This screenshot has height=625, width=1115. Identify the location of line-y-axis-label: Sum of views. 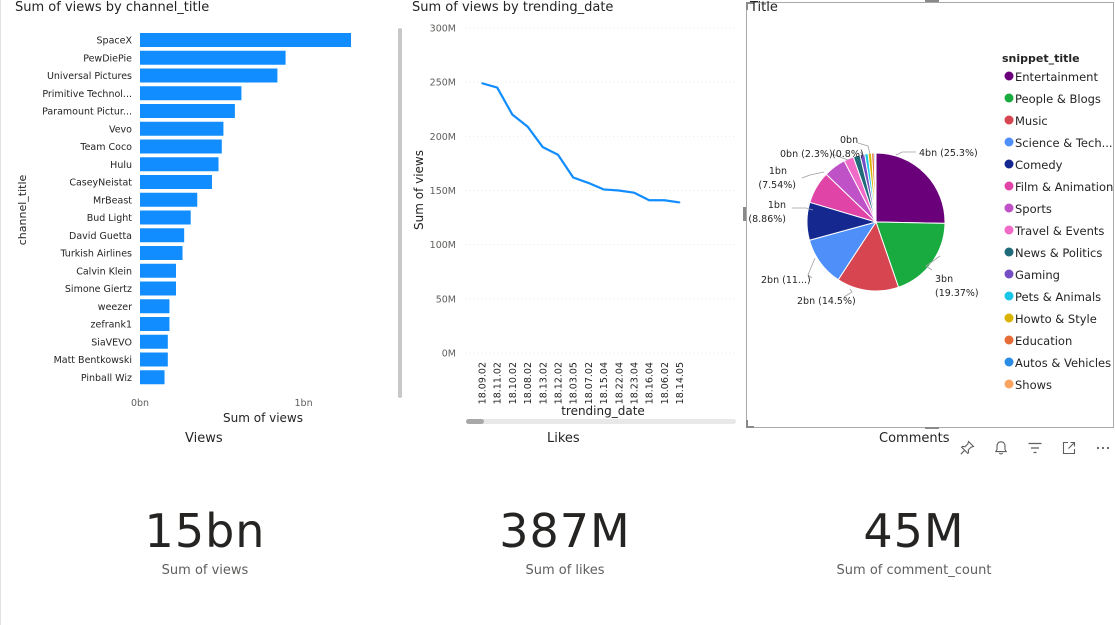
(419, 190).